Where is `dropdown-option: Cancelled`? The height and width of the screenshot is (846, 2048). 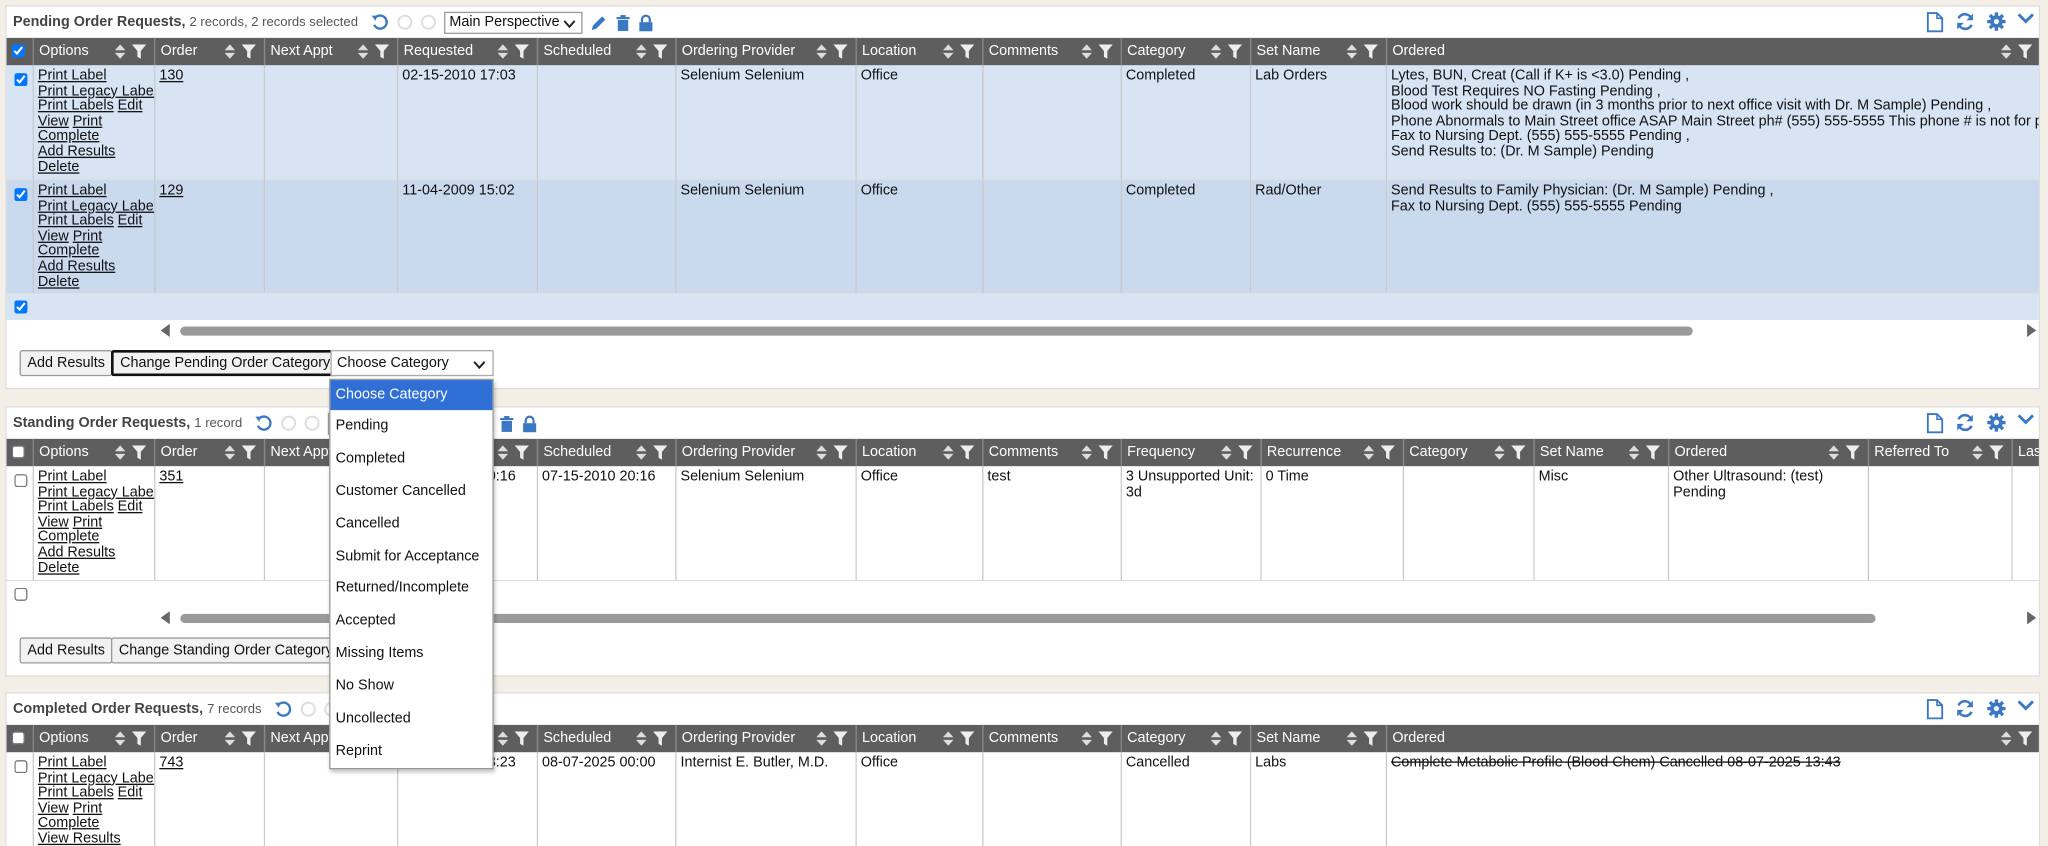
dropdown-option: Cancelled is located at coordinates (367, 523).